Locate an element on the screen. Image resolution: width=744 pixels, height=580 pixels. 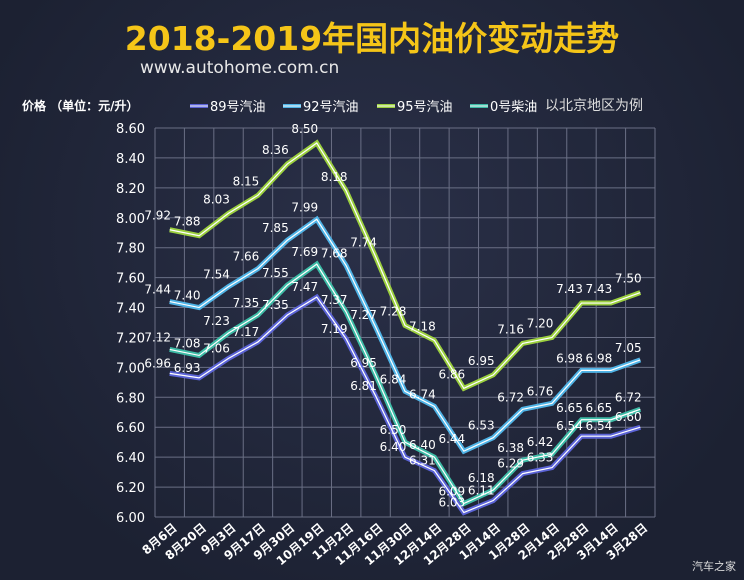
data-label: 7.50 is located at coordinates (628, 279).